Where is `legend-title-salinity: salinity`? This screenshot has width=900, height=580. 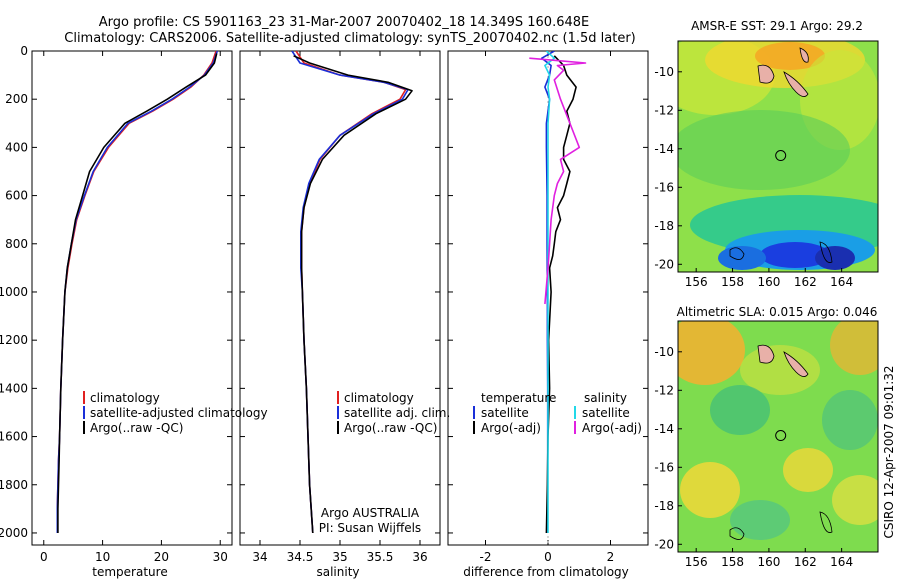
legend-title-salinity: salinity is located at coordinates (605, 398).